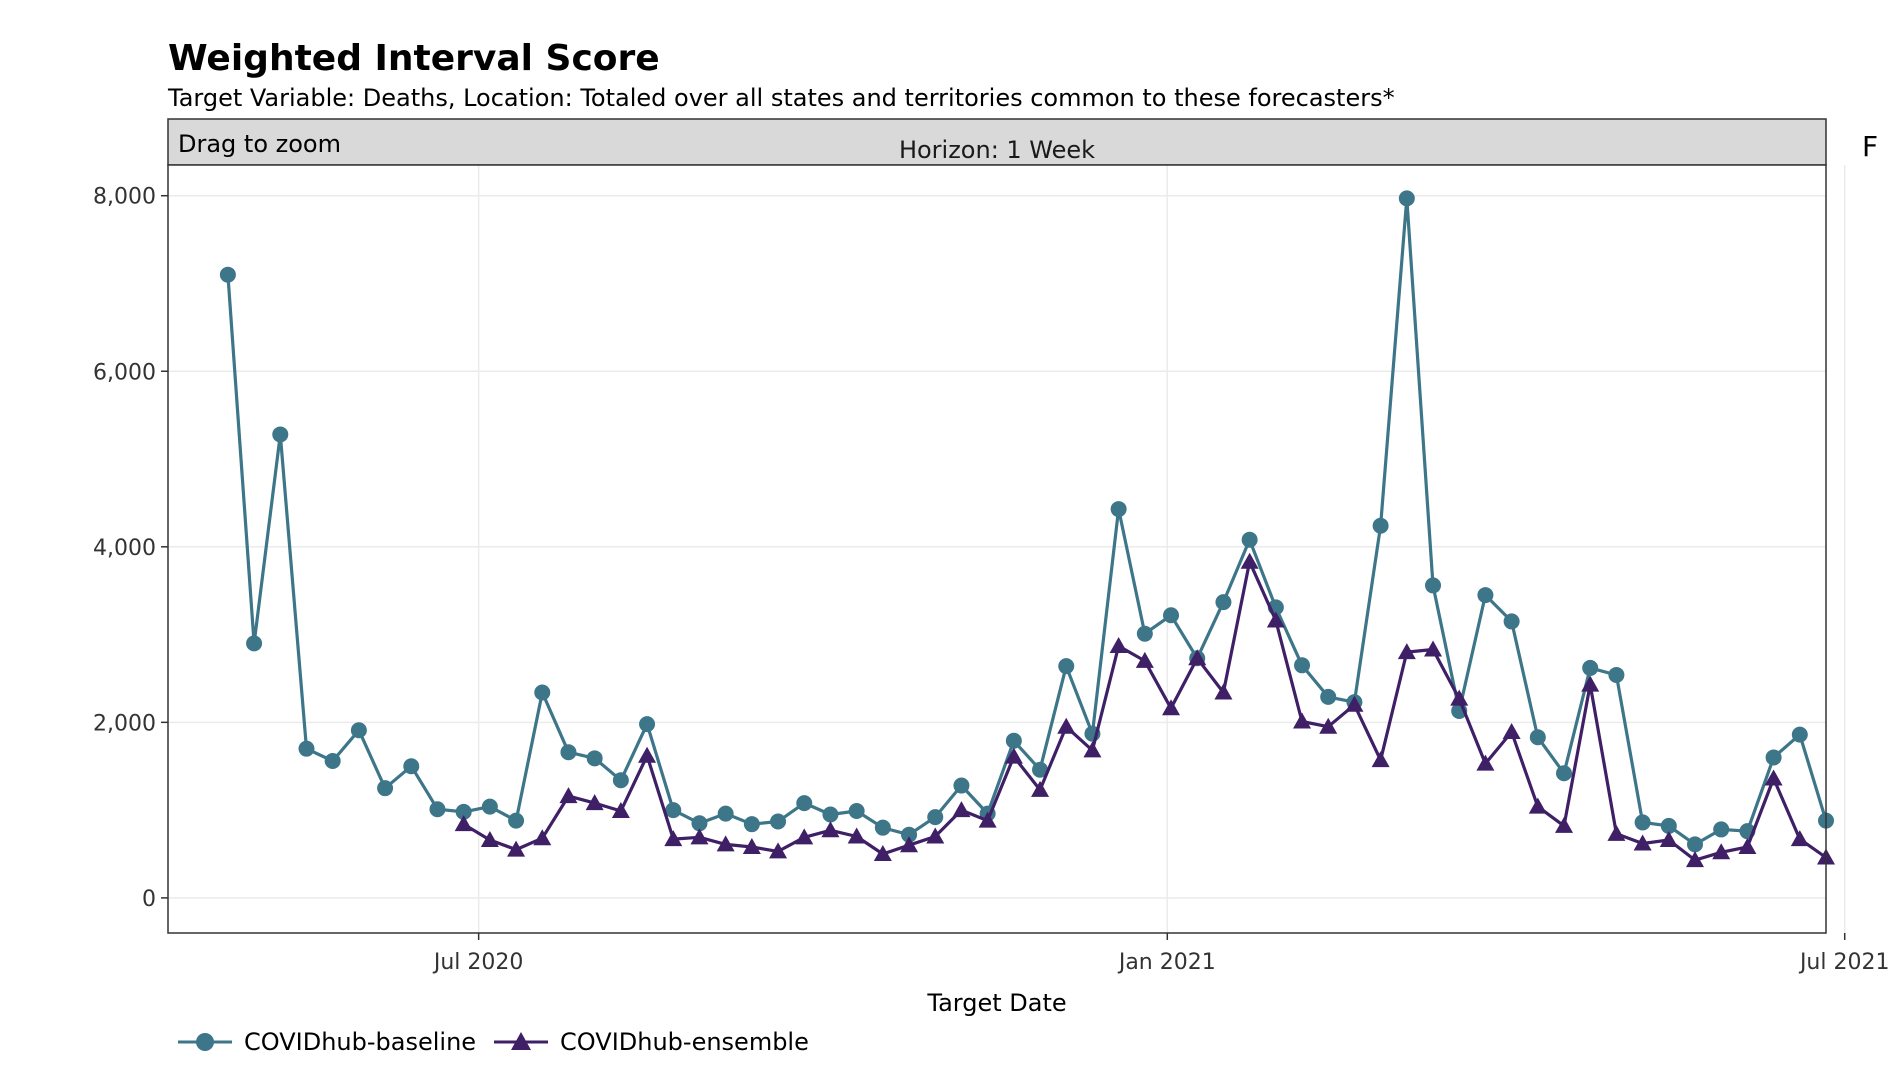  Describe the element at coordinates (414, 58) in the screenshot. I see `page-title: Weighted Interval Score` at that location.